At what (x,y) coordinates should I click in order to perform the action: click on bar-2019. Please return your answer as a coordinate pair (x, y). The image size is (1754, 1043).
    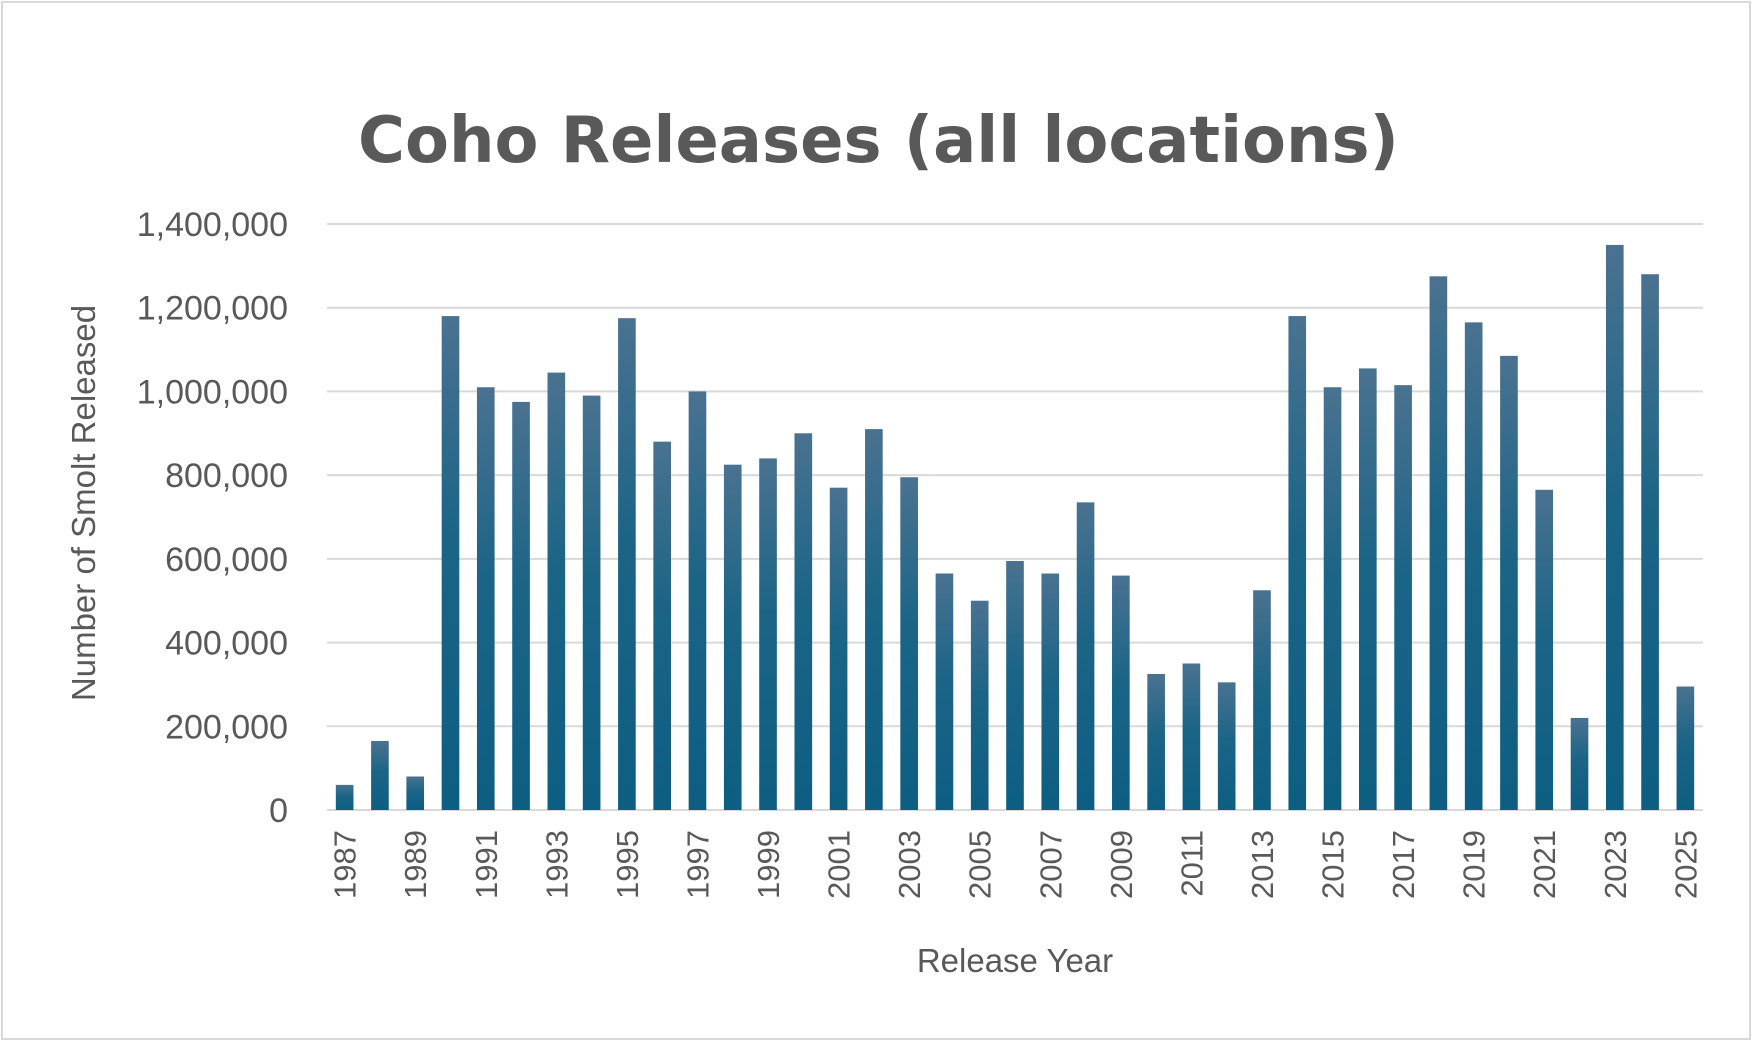
    Looking at the image, I should click on (1473, 566).